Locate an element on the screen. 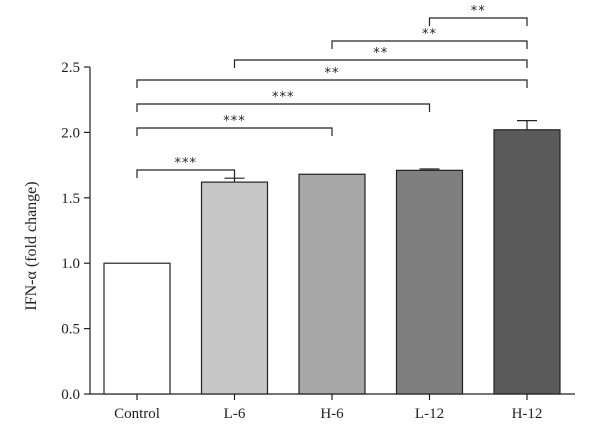 Image resolution: width=600 pixels, height=444 pixels. x-tick-label-h-6: H-6 is located at coordinates (332, 414).